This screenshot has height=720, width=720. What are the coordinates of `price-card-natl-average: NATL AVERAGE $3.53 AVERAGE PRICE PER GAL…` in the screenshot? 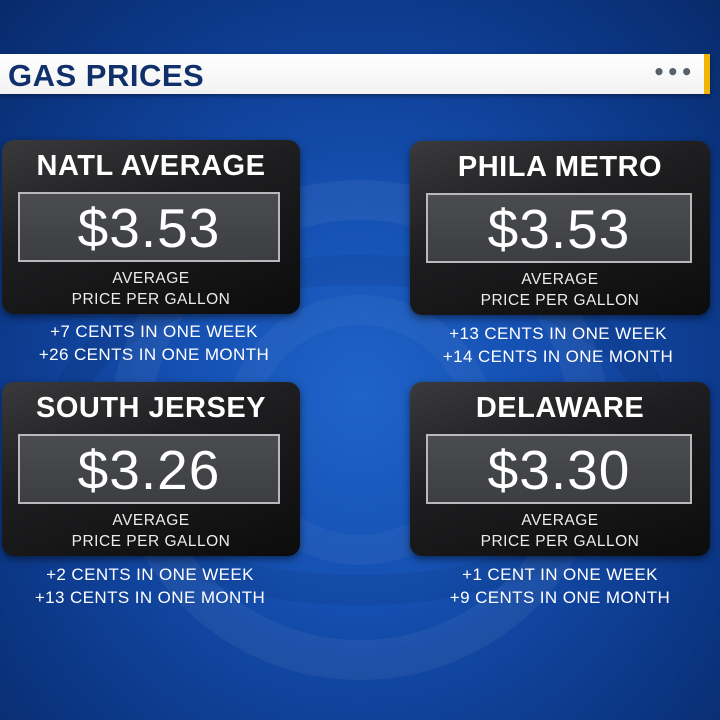 It's located at (151, 227).